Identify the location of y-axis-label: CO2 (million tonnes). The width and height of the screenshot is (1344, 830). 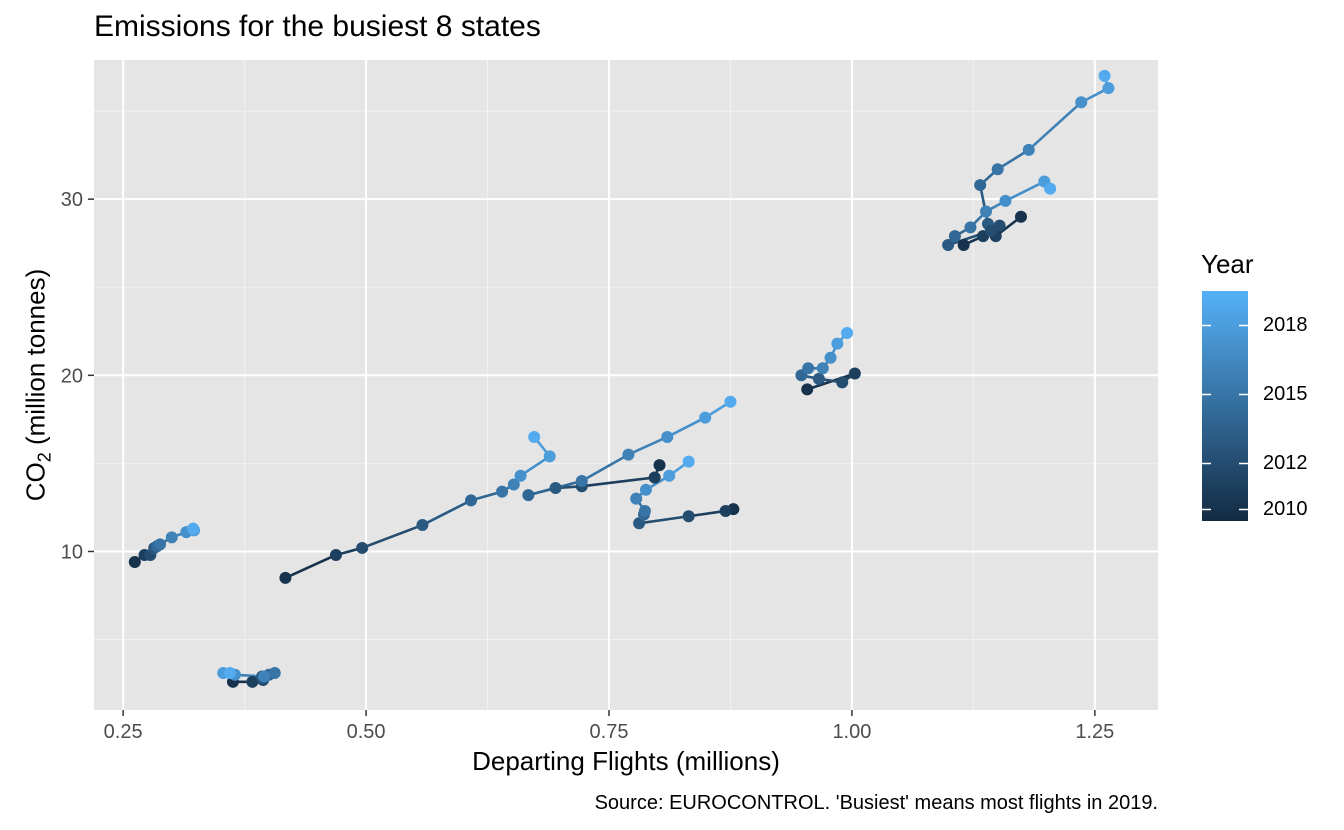
(37, 385).